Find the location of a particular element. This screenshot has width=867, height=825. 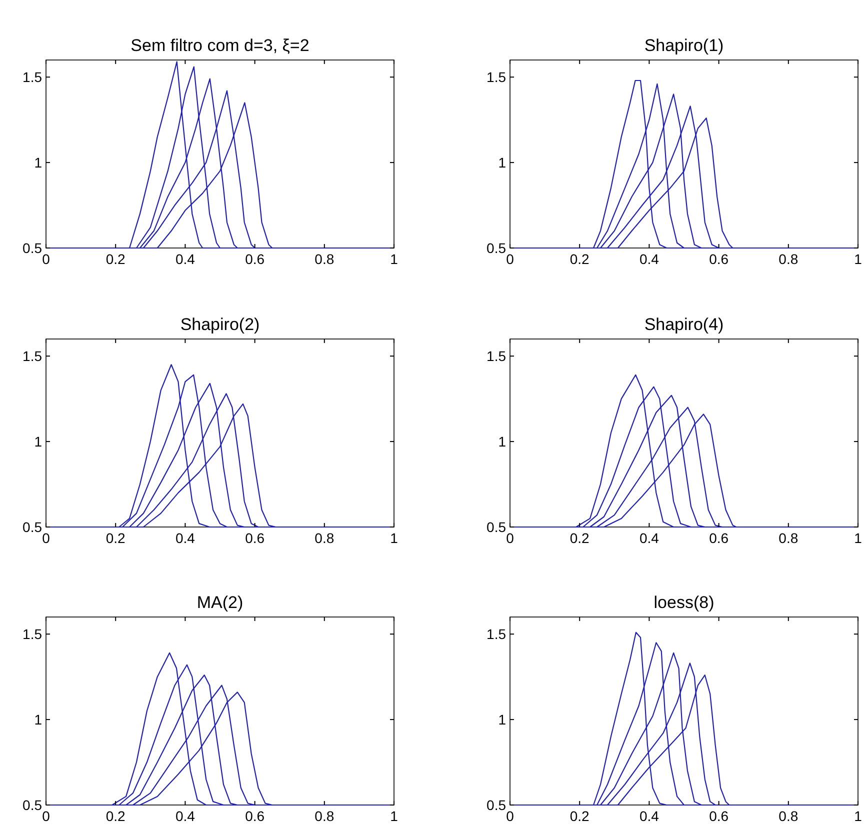

chart-title: Shapiro(4) is located at coordinates (684, 324).